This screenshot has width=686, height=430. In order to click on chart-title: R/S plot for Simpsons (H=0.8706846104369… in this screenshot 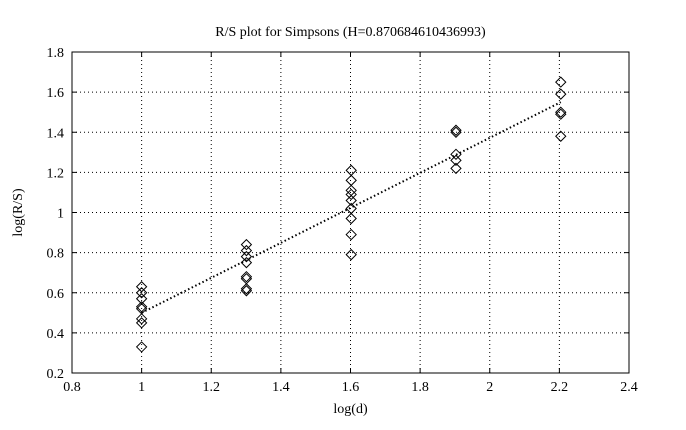, I will do `click(350, 32)`.